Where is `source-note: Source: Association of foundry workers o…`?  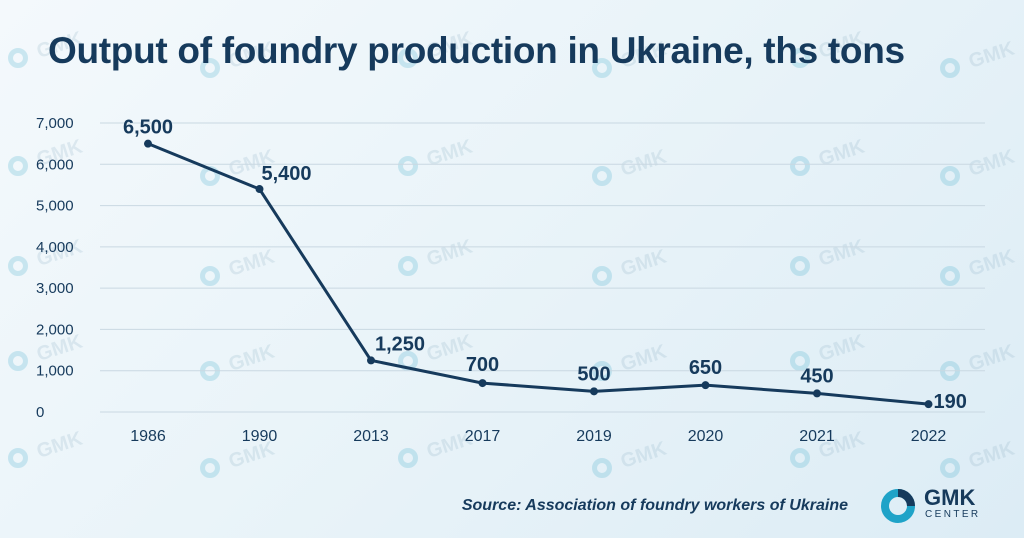 source-note: Source: Association of foundry workers o… is located at coordinates (654, 505).